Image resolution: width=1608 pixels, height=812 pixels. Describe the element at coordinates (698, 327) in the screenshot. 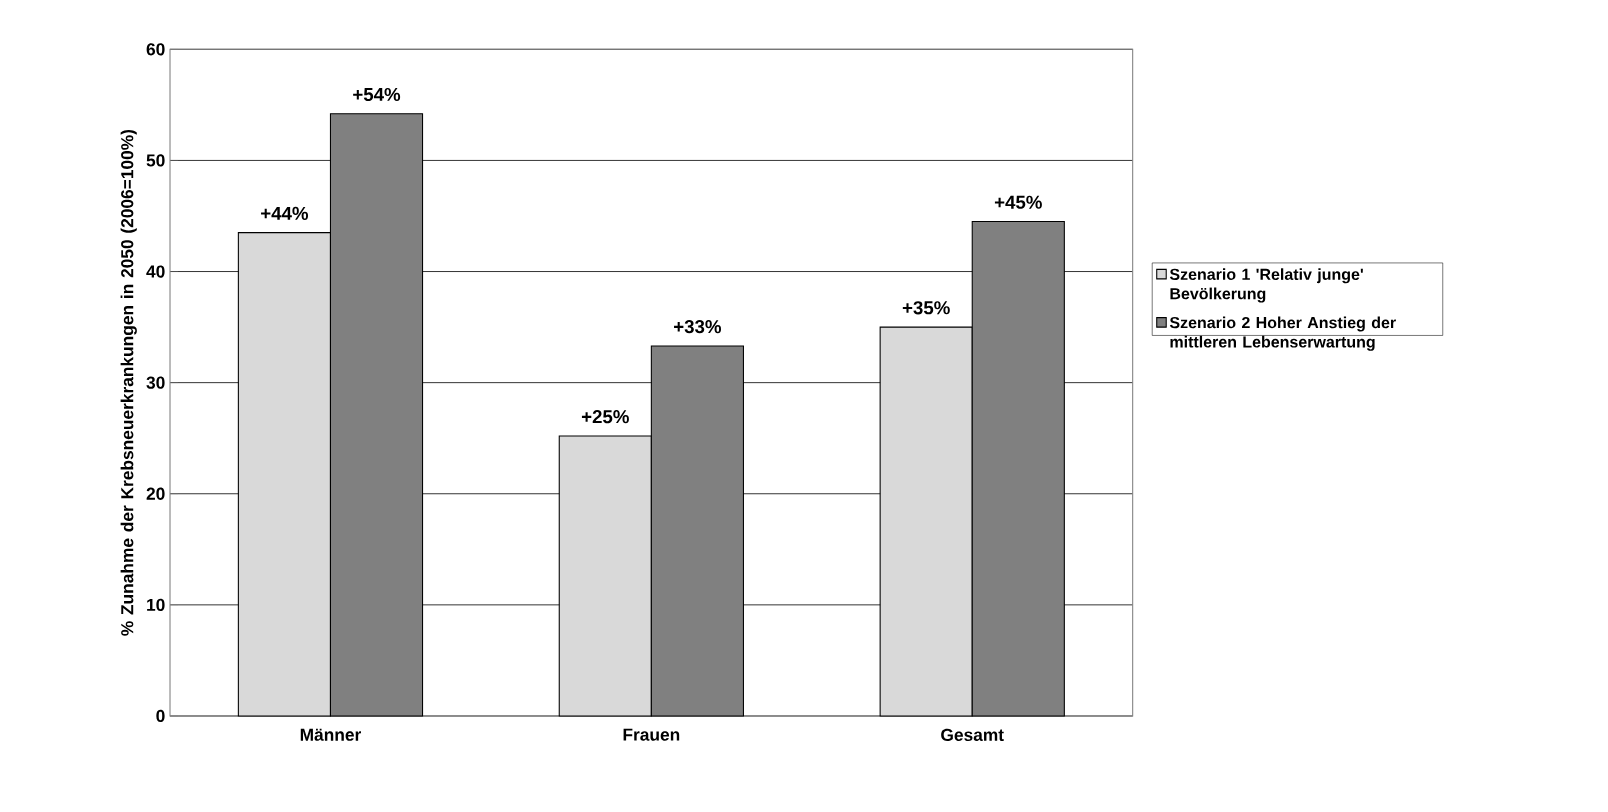

I see `data-label: +33%` at that location.